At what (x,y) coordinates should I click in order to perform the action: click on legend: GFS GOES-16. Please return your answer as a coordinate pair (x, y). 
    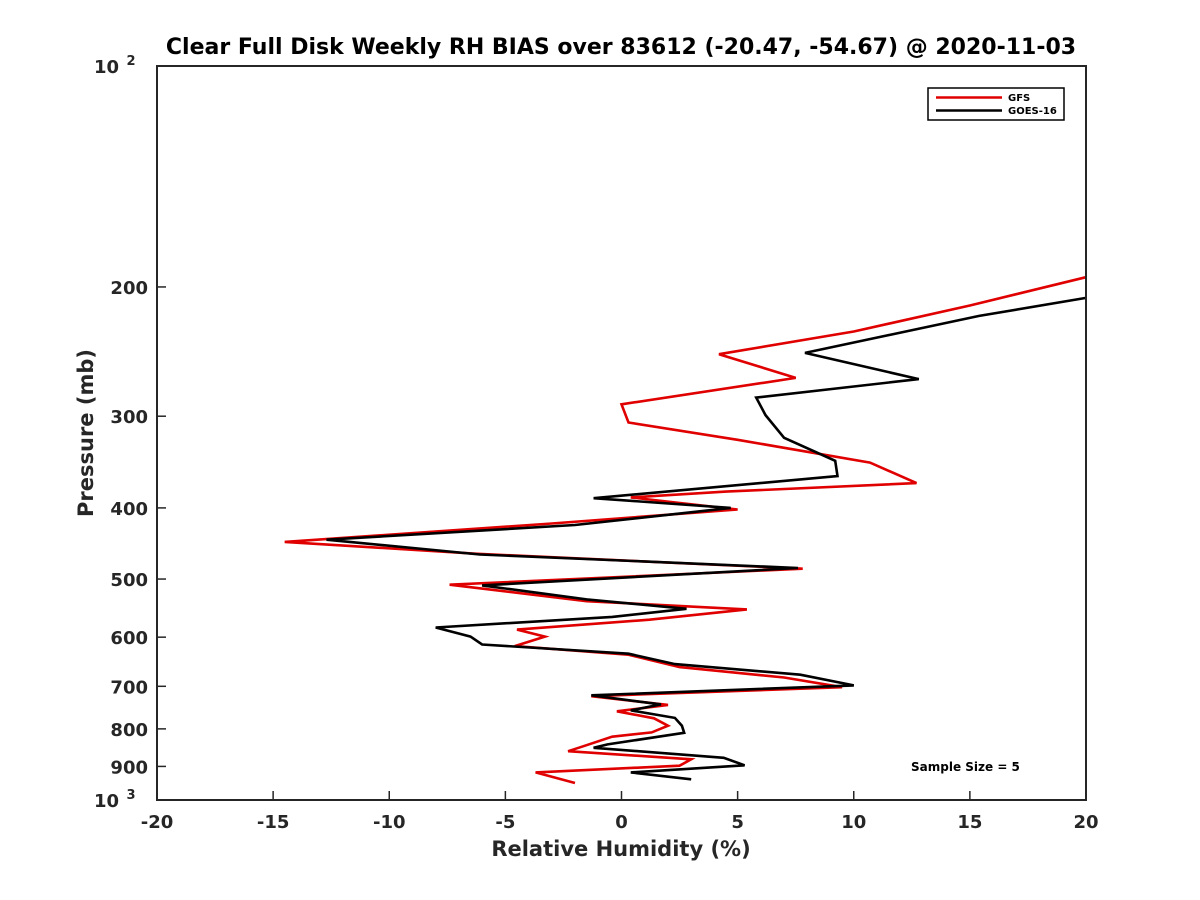
    Looking at the image, I should click on (996, 104).